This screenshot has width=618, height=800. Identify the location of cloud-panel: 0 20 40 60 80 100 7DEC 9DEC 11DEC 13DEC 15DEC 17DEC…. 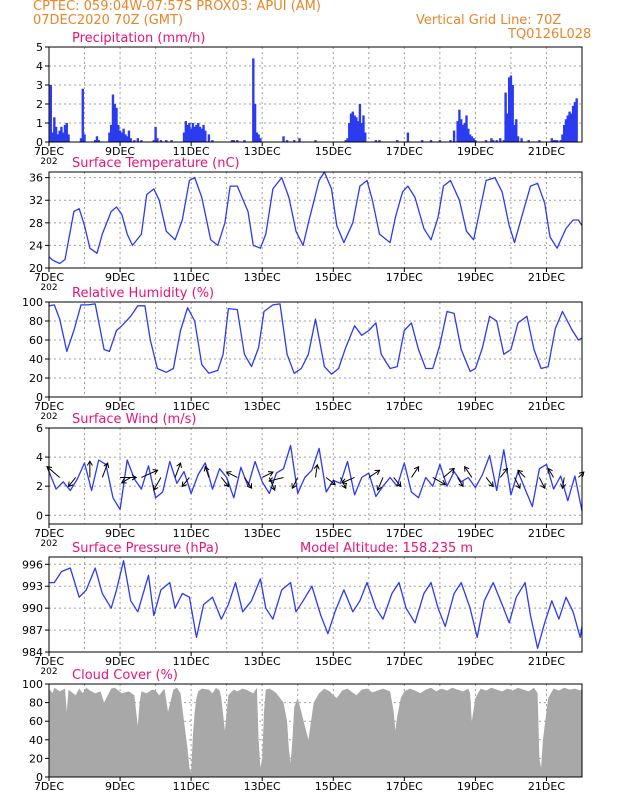
(302, 730).